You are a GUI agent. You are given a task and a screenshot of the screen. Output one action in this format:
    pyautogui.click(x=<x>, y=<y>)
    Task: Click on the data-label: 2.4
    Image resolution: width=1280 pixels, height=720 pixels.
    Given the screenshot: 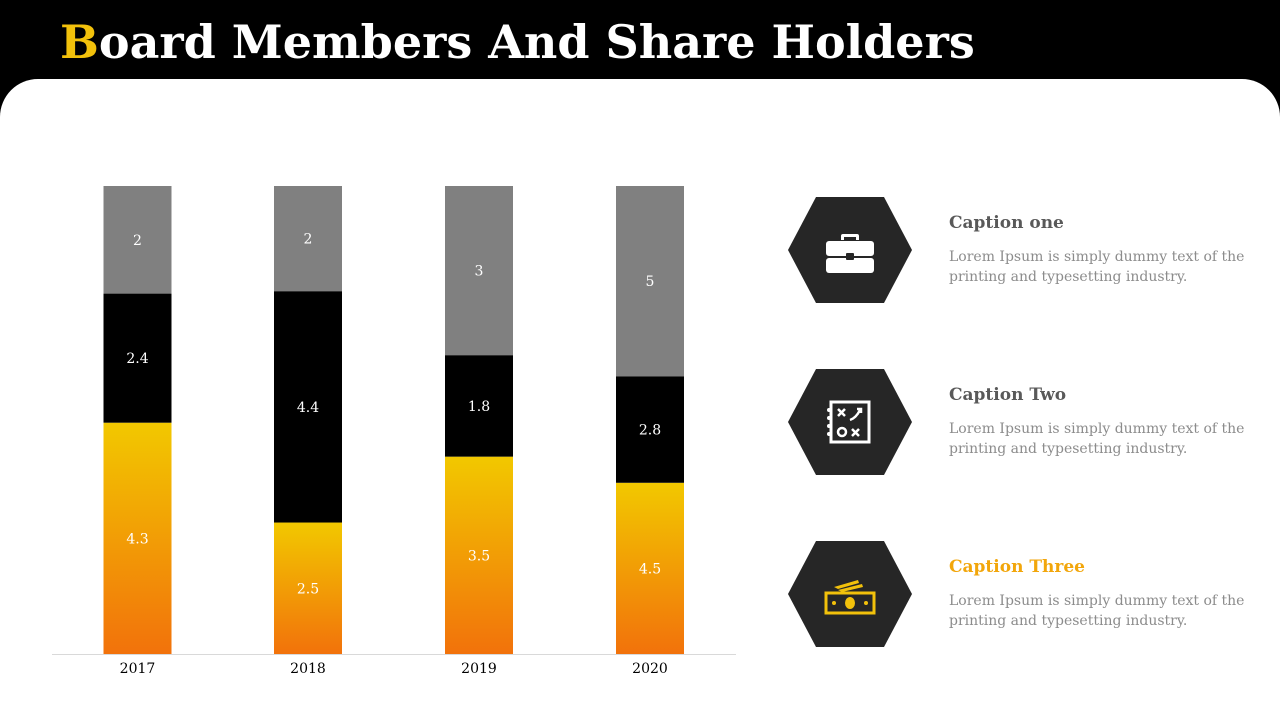 What is the action you would take?
    pyautogui.click(x=137, y=359)
    